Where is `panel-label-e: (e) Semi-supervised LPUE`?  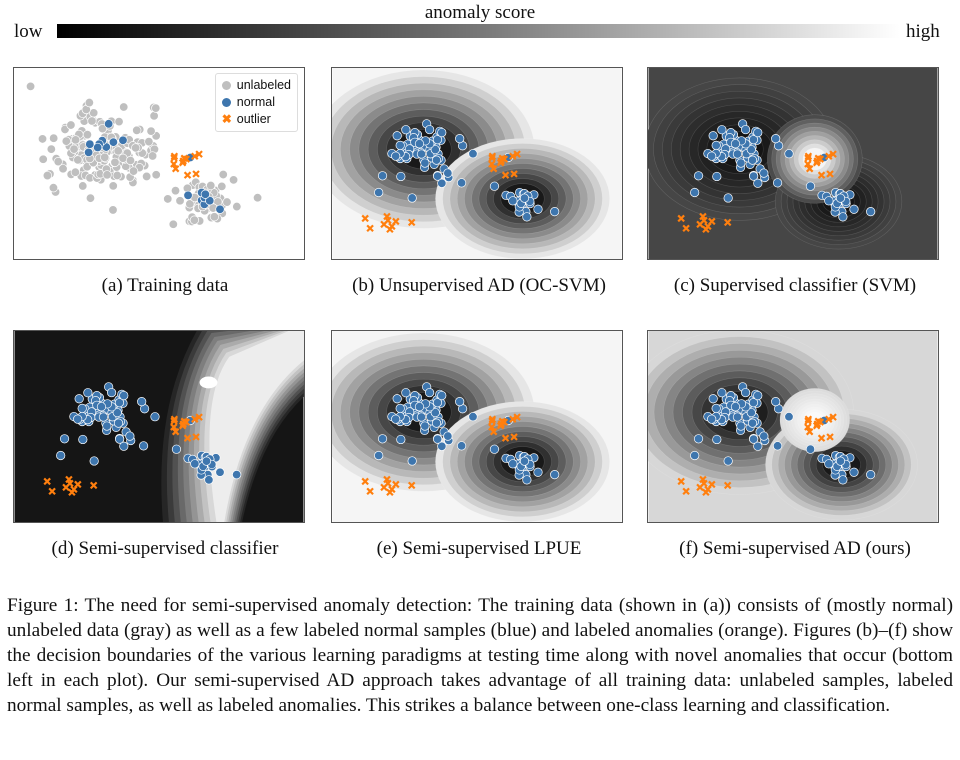 panel-label-e: (e) Semi-supervised LPUE is located at coordinates (479, 548).